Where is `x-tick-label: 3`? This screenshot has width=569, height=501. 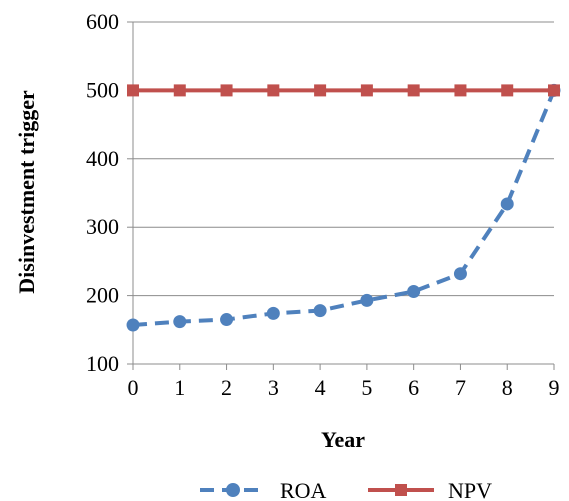 x-tick-label: 3 is located at coordinates (273, 387).